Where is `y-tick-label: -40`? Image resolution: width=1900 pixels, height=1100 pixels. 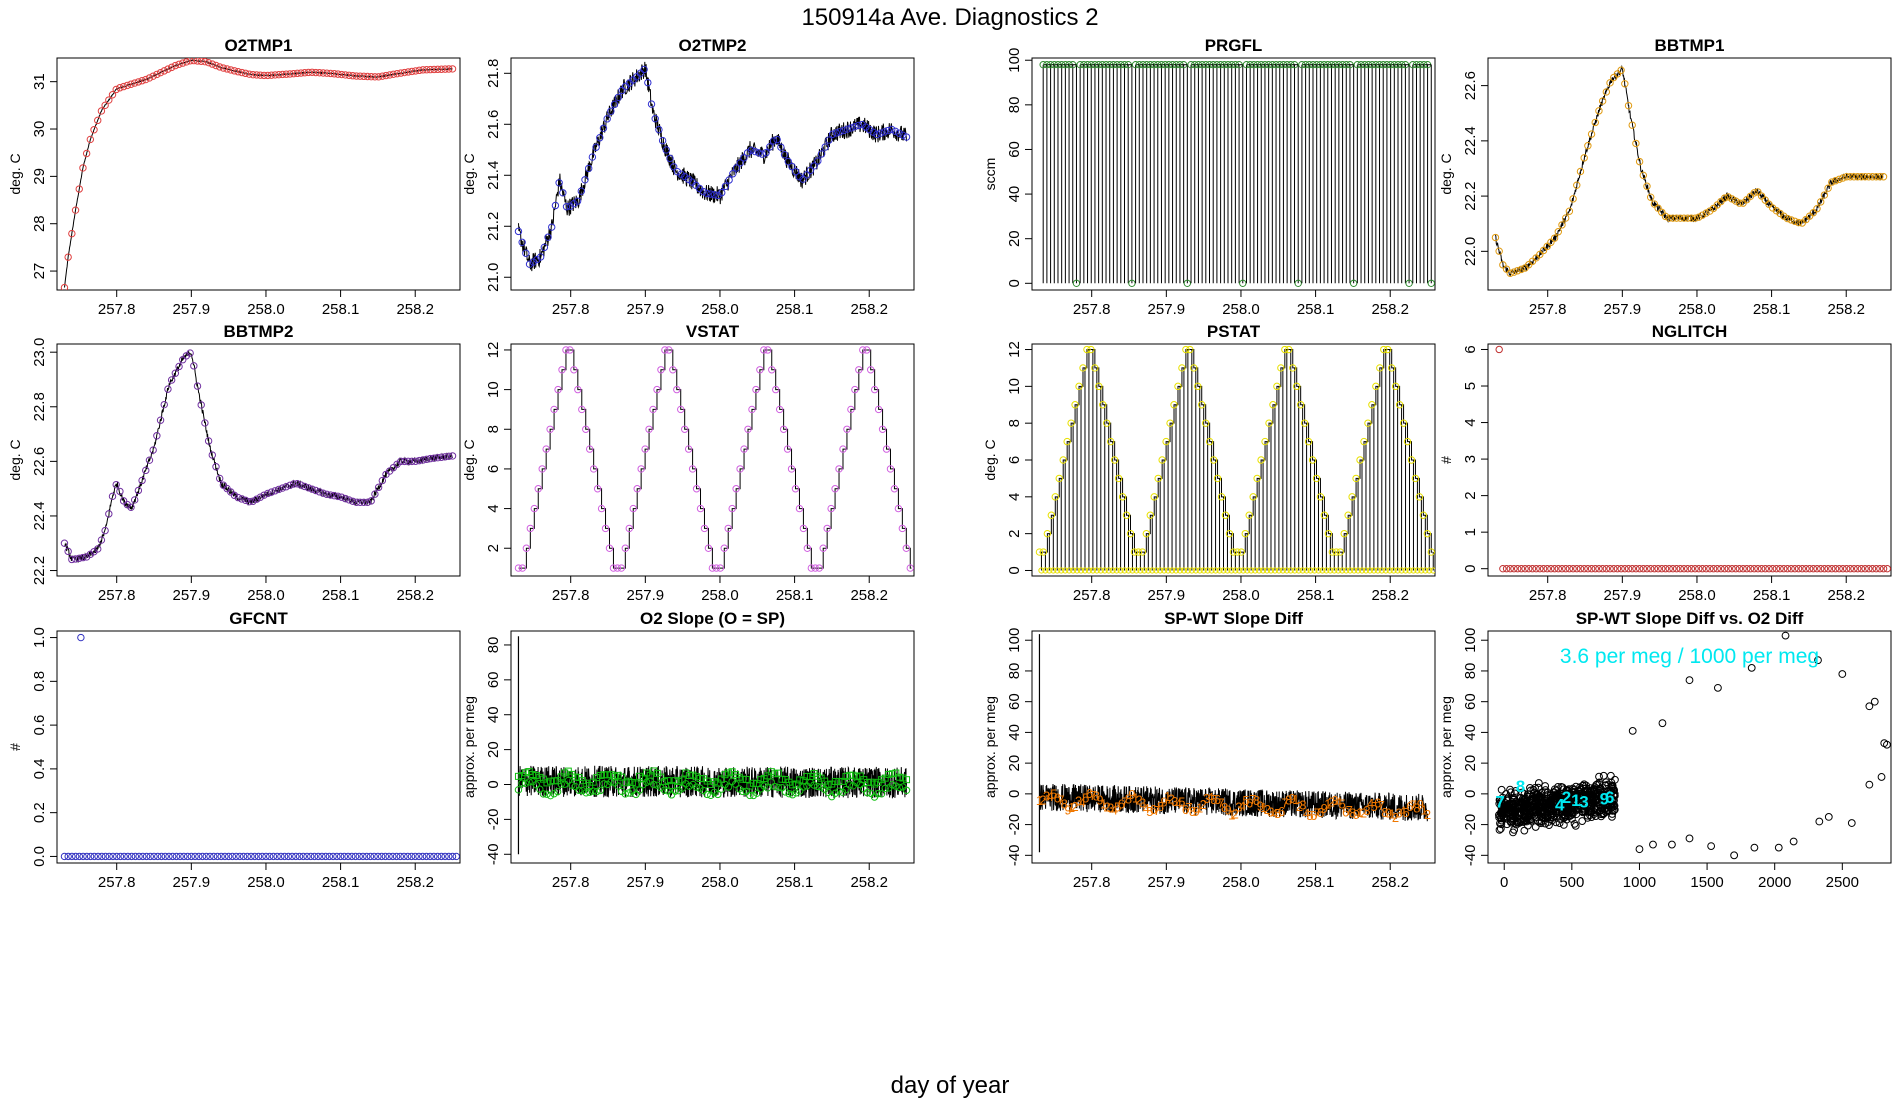 y-tick-label: -40 is located at coordinates (1470, 855).